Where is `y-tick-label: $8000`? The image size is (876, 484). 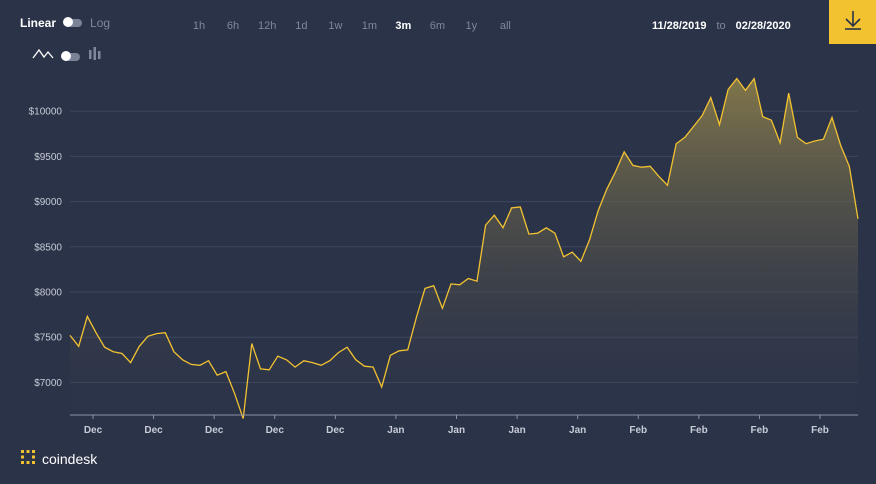
y-tick-label: $8000 is located at coordinates (48, 293).